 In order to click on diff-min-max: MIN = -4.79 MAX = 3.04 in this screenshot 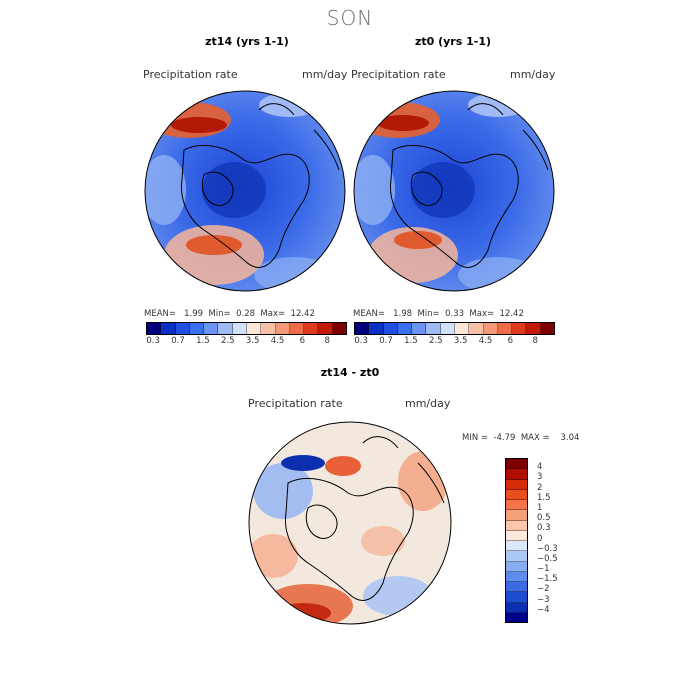, I will do `click(521, 438)`.